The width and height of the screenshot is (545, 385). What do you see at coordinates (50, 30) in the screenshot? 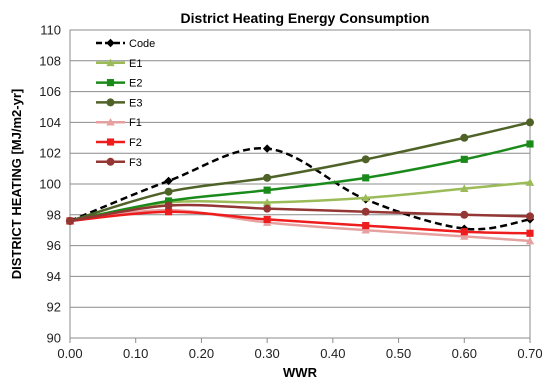
I see `y-tick-label: 110` at bounding box center [50, 30].